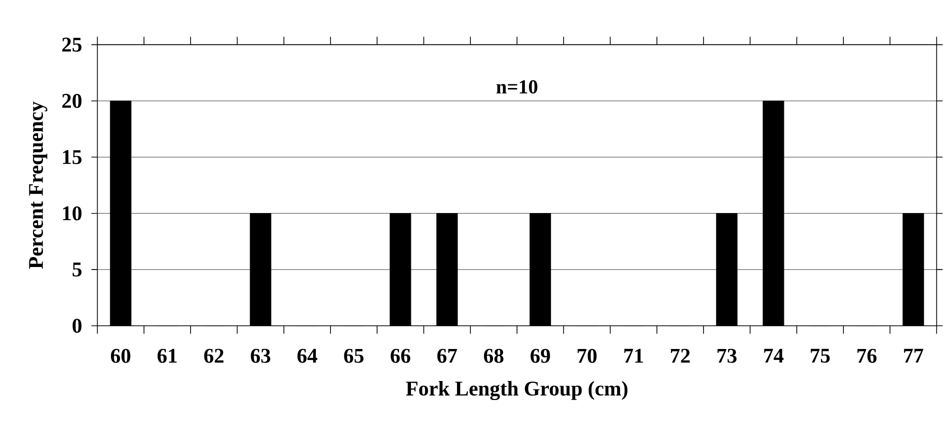 This screenshot has width=943, height=434. I want to click on x-tick-label: 69, so click(540, 355).